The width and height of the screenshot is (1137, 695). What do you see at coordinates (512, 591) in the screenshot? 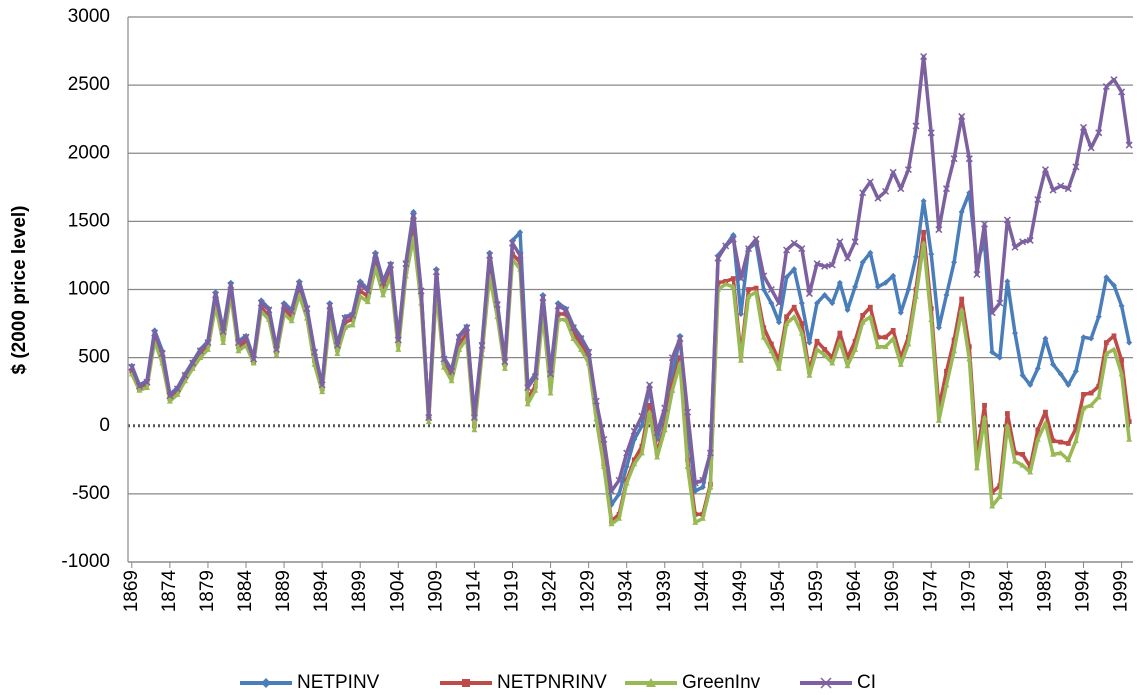
I see `x-tick-label: 1919` at bounding box center [512, 591].